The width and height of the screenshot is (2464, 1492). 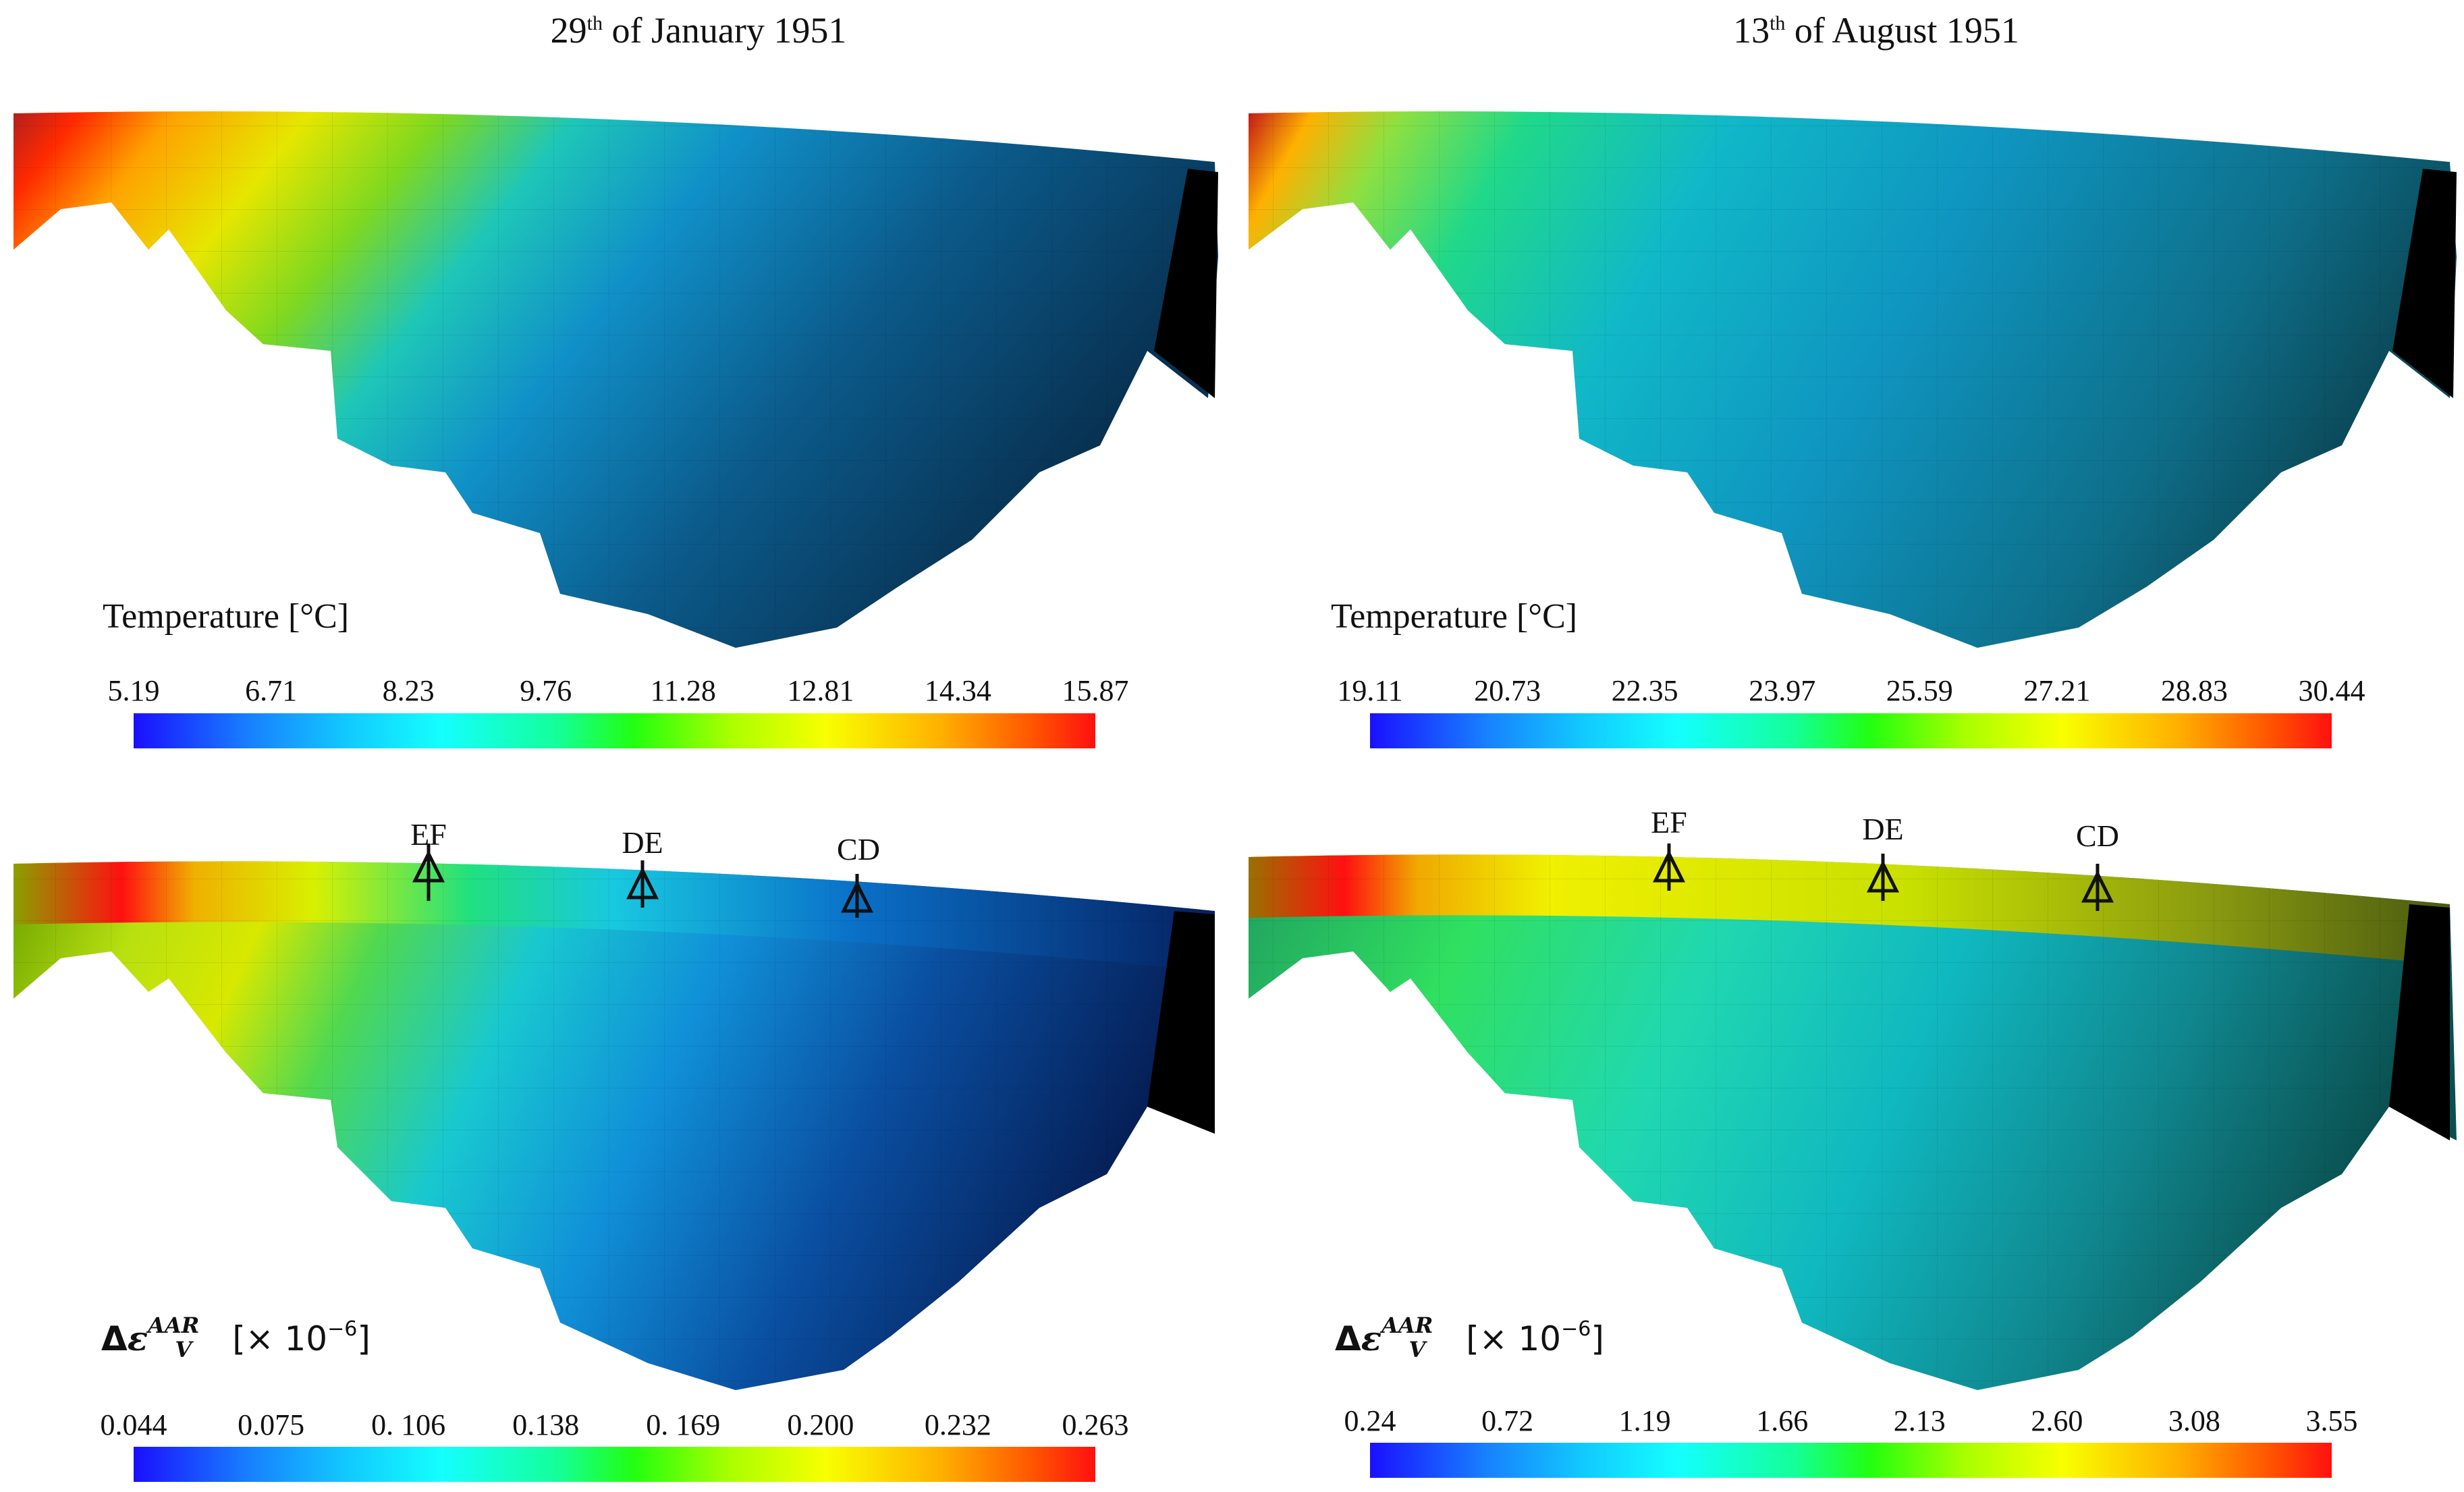 I want to click on tick-label: 0.24, so click(x=1370, y=1420).